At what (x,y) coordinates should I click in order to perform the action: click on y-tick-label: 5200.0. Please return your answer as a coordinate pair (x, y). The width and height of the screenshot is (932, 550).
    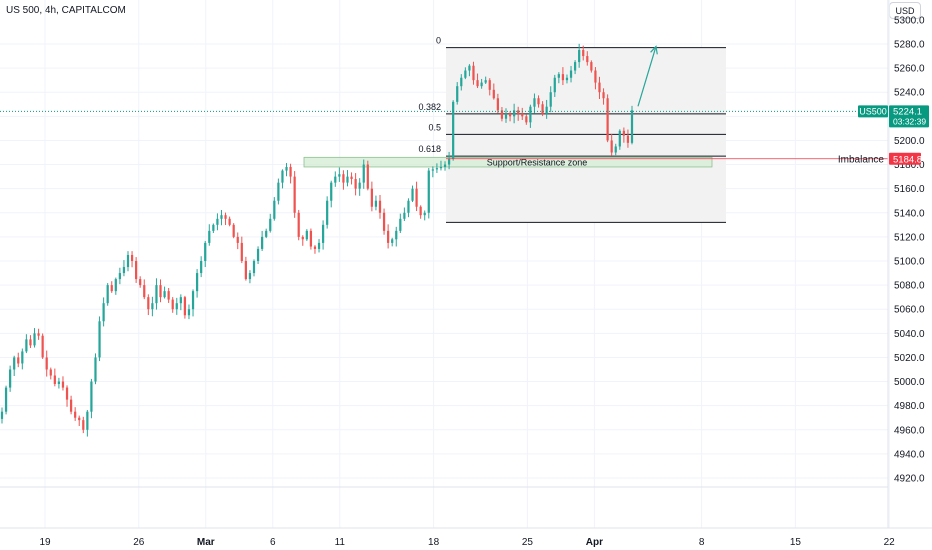
    Looking at the image, I should click on (909, 141).